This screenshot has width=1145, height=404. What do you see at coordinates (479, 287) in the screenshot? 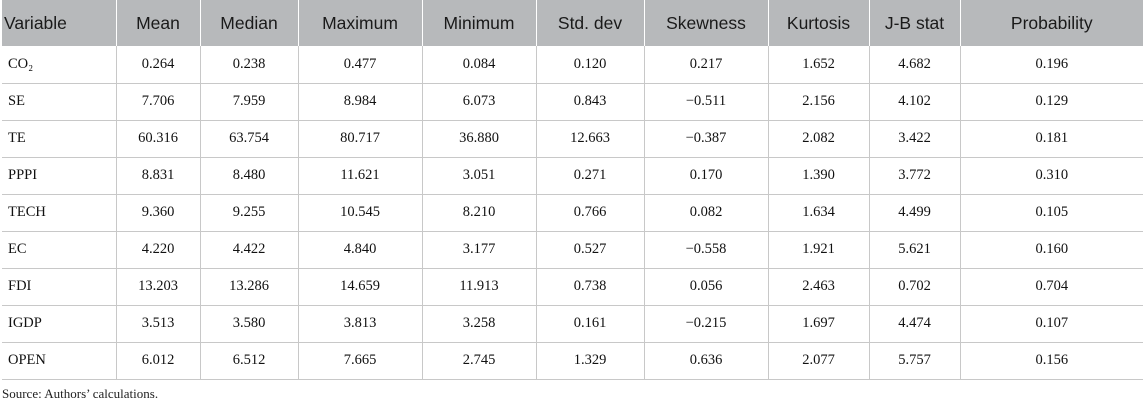
I see `value-cell: 11.913` at bounding box center [479, 287].